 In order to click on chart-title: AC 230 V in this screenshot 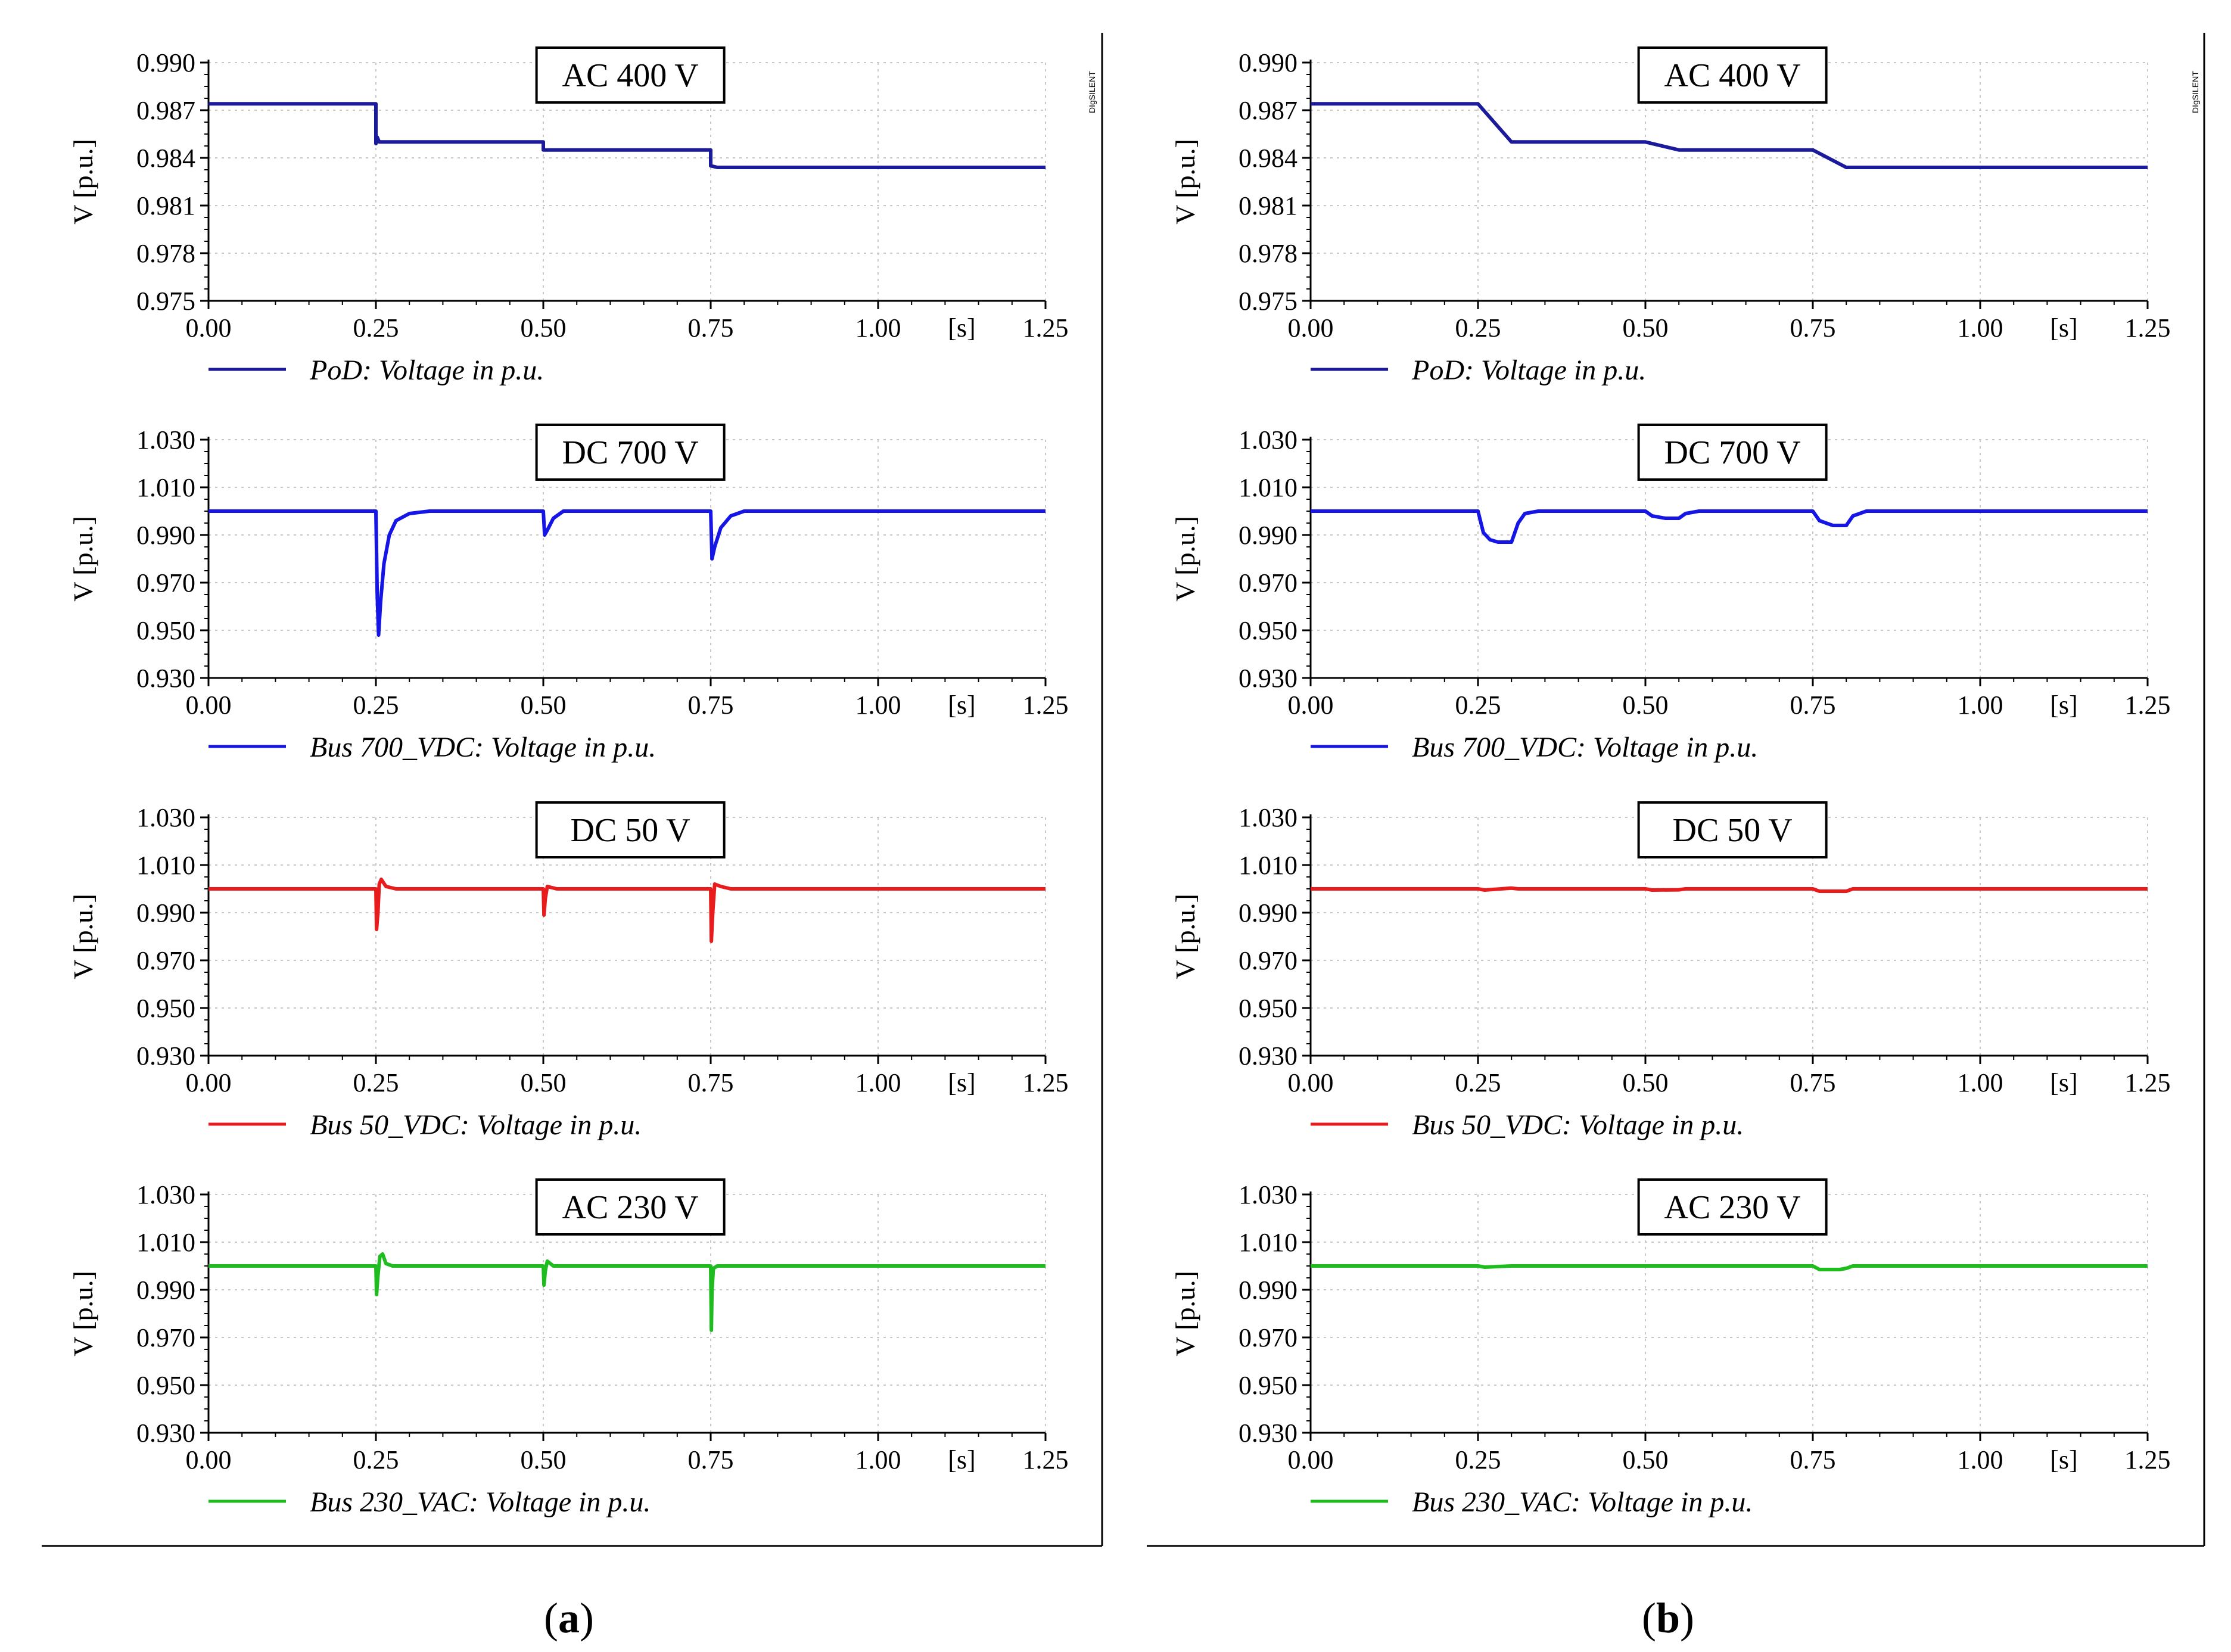, I will do `click(1732, 1207)`.